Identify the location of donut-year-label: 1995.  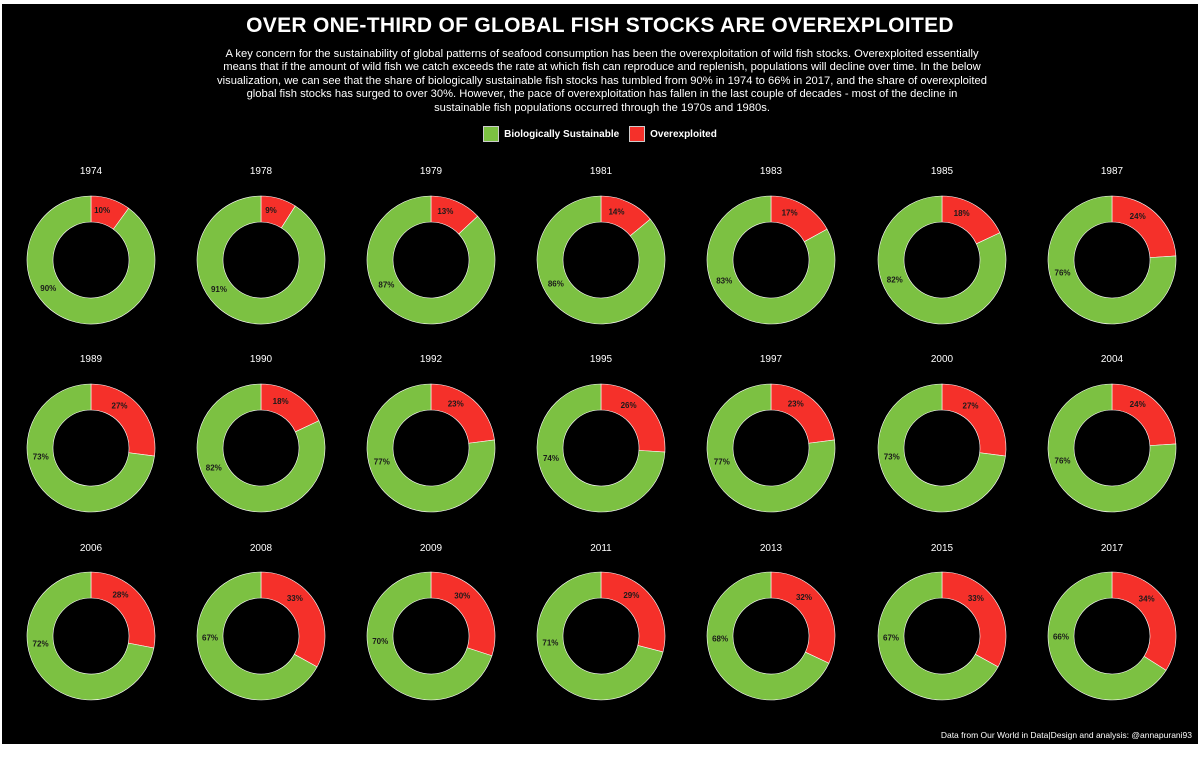
(601, 359).